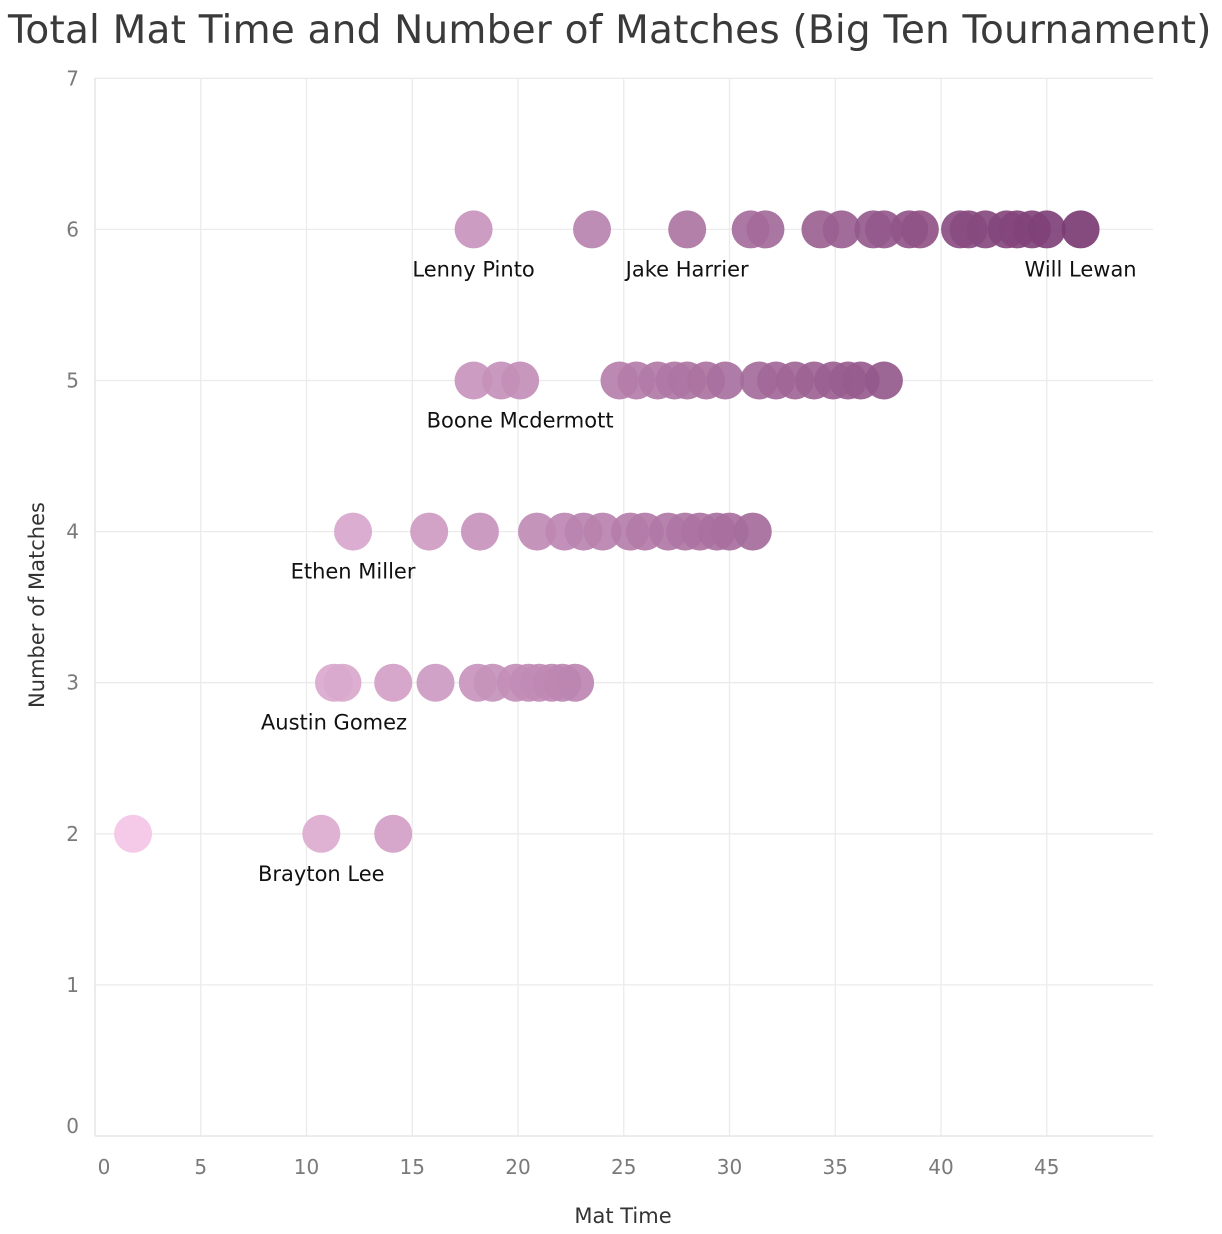 This screenshot has height=1234, width=1222. What do you see at coordinates (729, 1167) in the screenshot?
I see `x-tick-label: 30` at bounding box center [729, 1167].